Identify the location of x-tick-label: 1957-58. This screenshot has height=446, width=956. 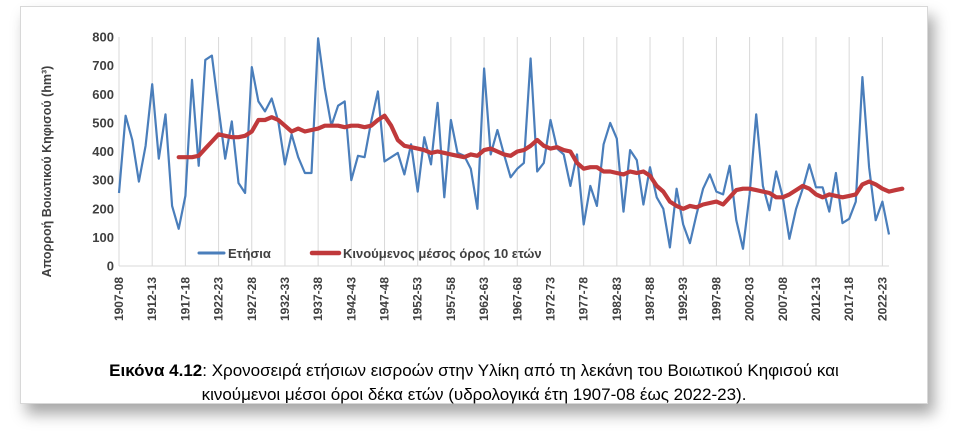
(451, 299).